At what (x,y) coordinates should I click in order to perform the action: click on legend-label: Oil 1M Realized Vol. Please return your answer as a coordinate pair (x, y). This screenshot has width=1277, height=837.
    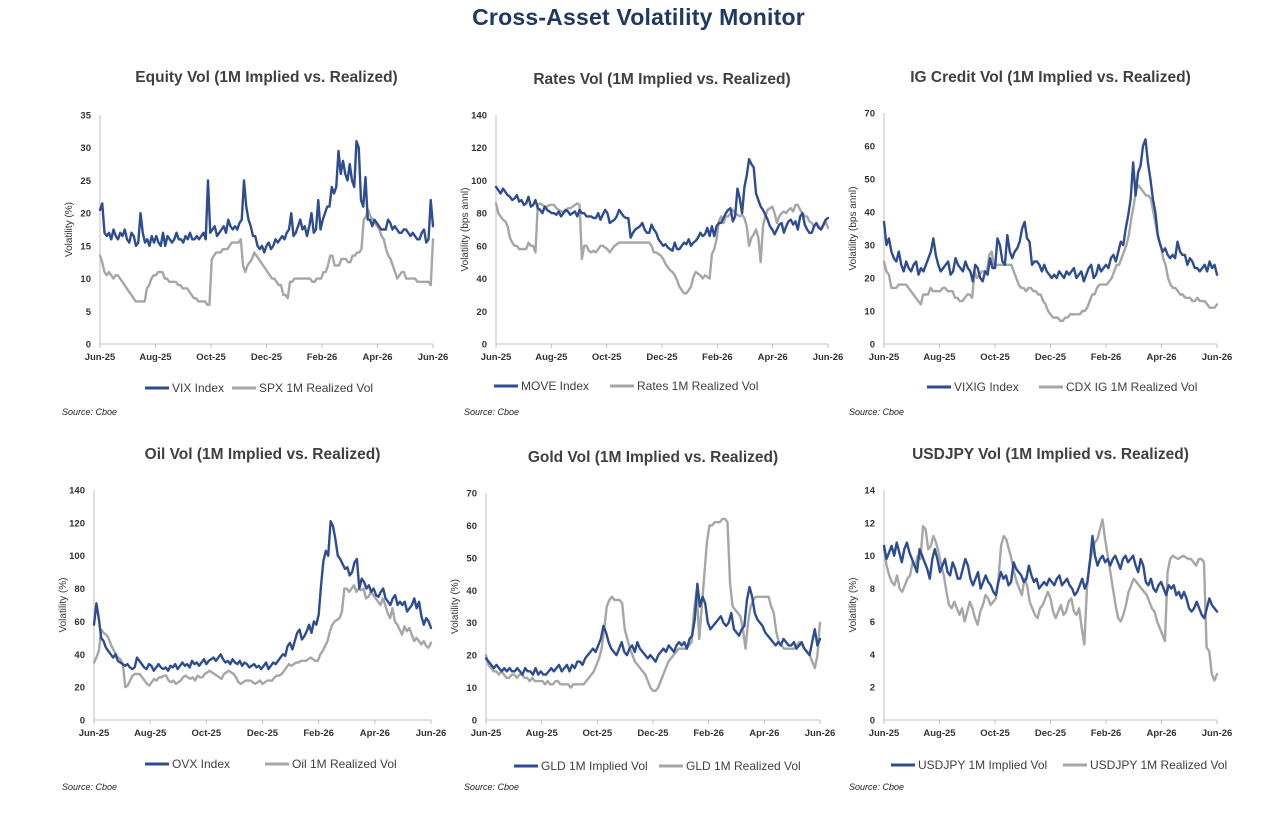
    Looking at the image, I should click on (344, 764).